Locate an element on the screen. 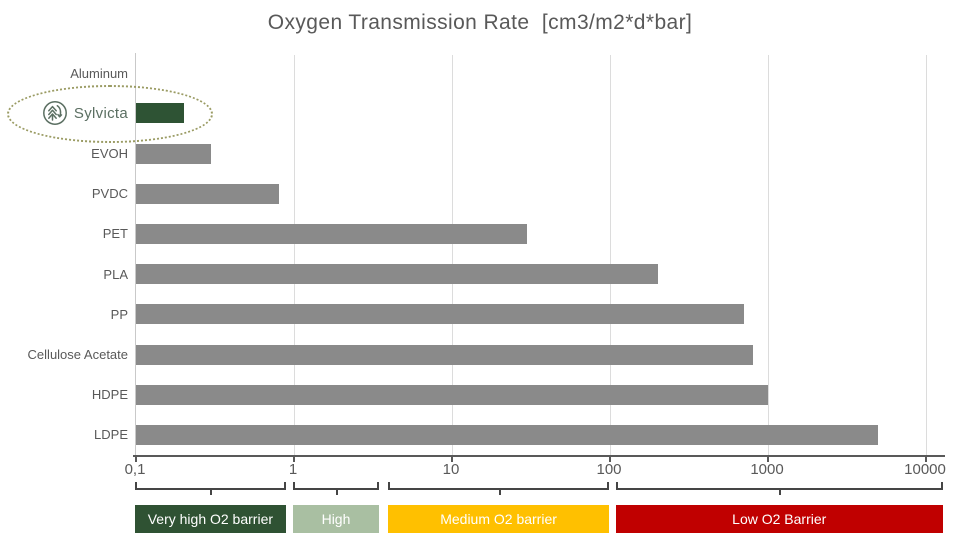  bracket-low-o2-barrier is located at coordinates (779, 489).